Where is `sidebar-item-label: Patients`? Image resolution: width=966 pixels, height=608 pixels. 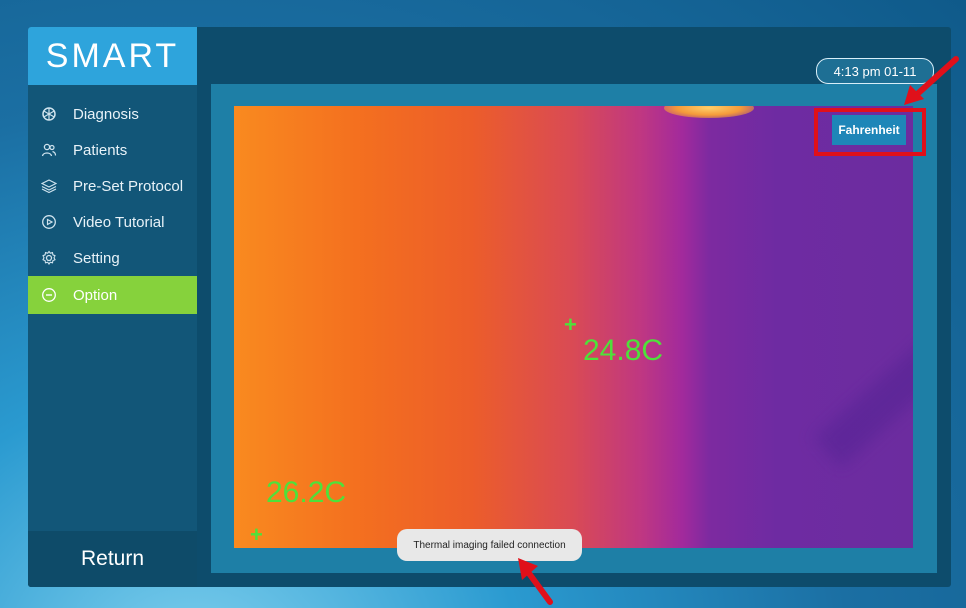
sidebar-item-label: Patients is located at coordinates (100, 150).